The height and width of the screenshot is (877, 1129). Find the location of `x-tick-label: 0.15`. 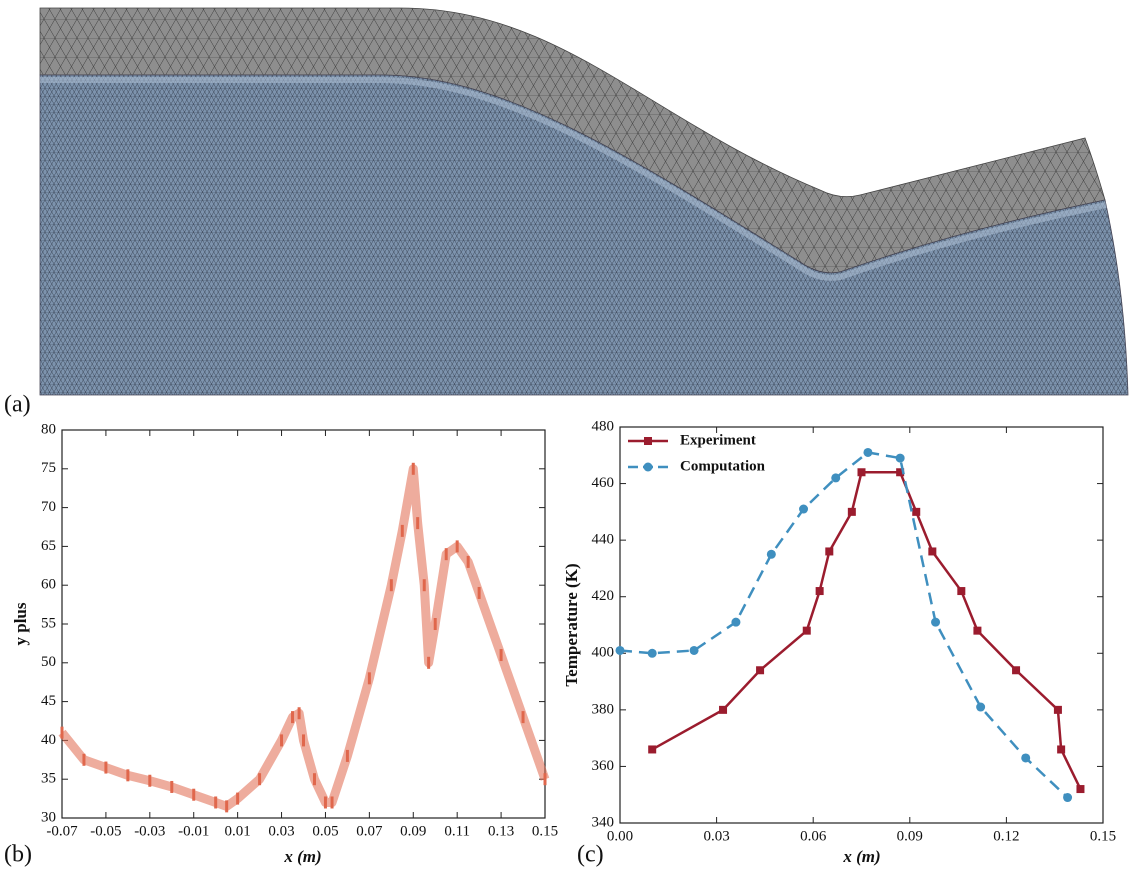

x-tick-label: 0.15 is located at coordinates (1103, 836).